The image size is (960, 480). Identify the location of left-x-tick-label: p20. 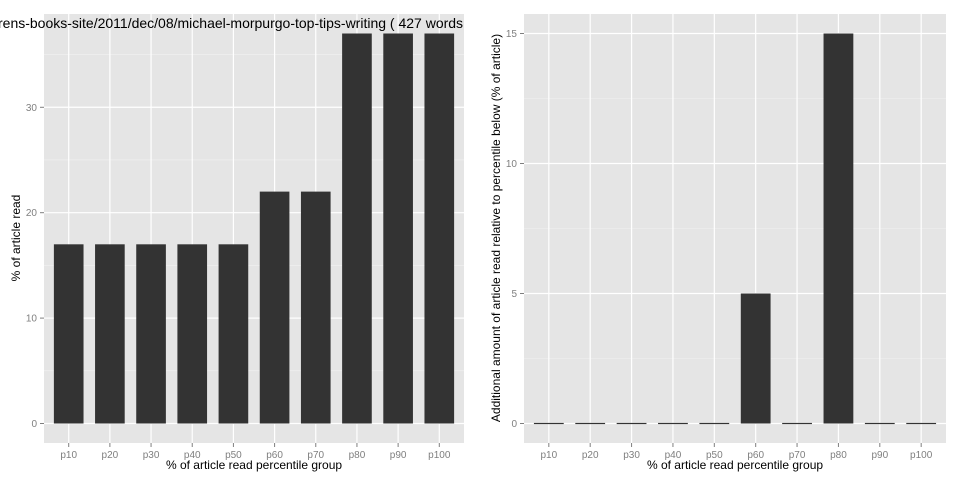
(110, 455).